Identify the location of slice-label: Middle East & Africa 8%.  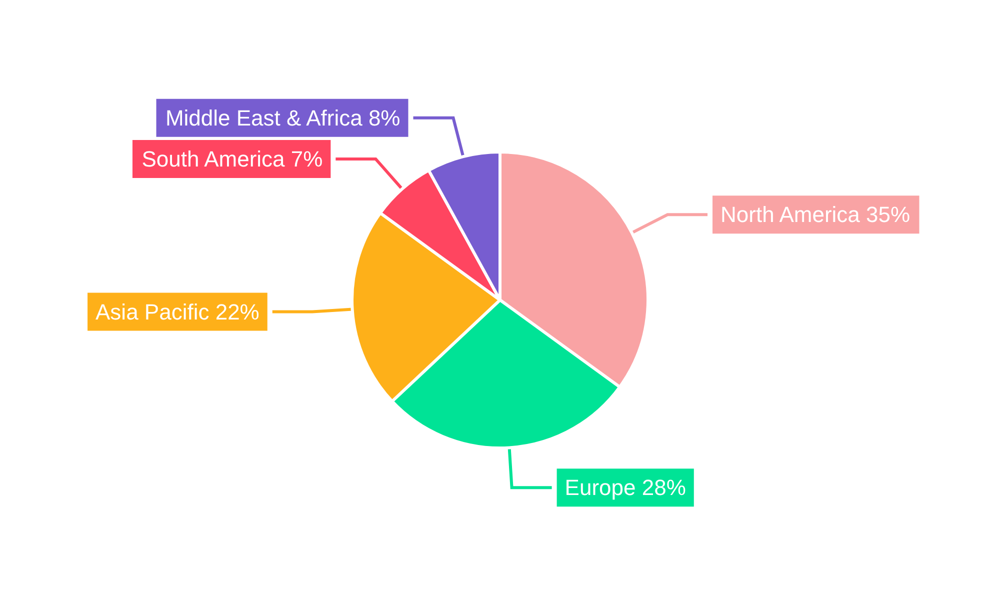
(282, 117).